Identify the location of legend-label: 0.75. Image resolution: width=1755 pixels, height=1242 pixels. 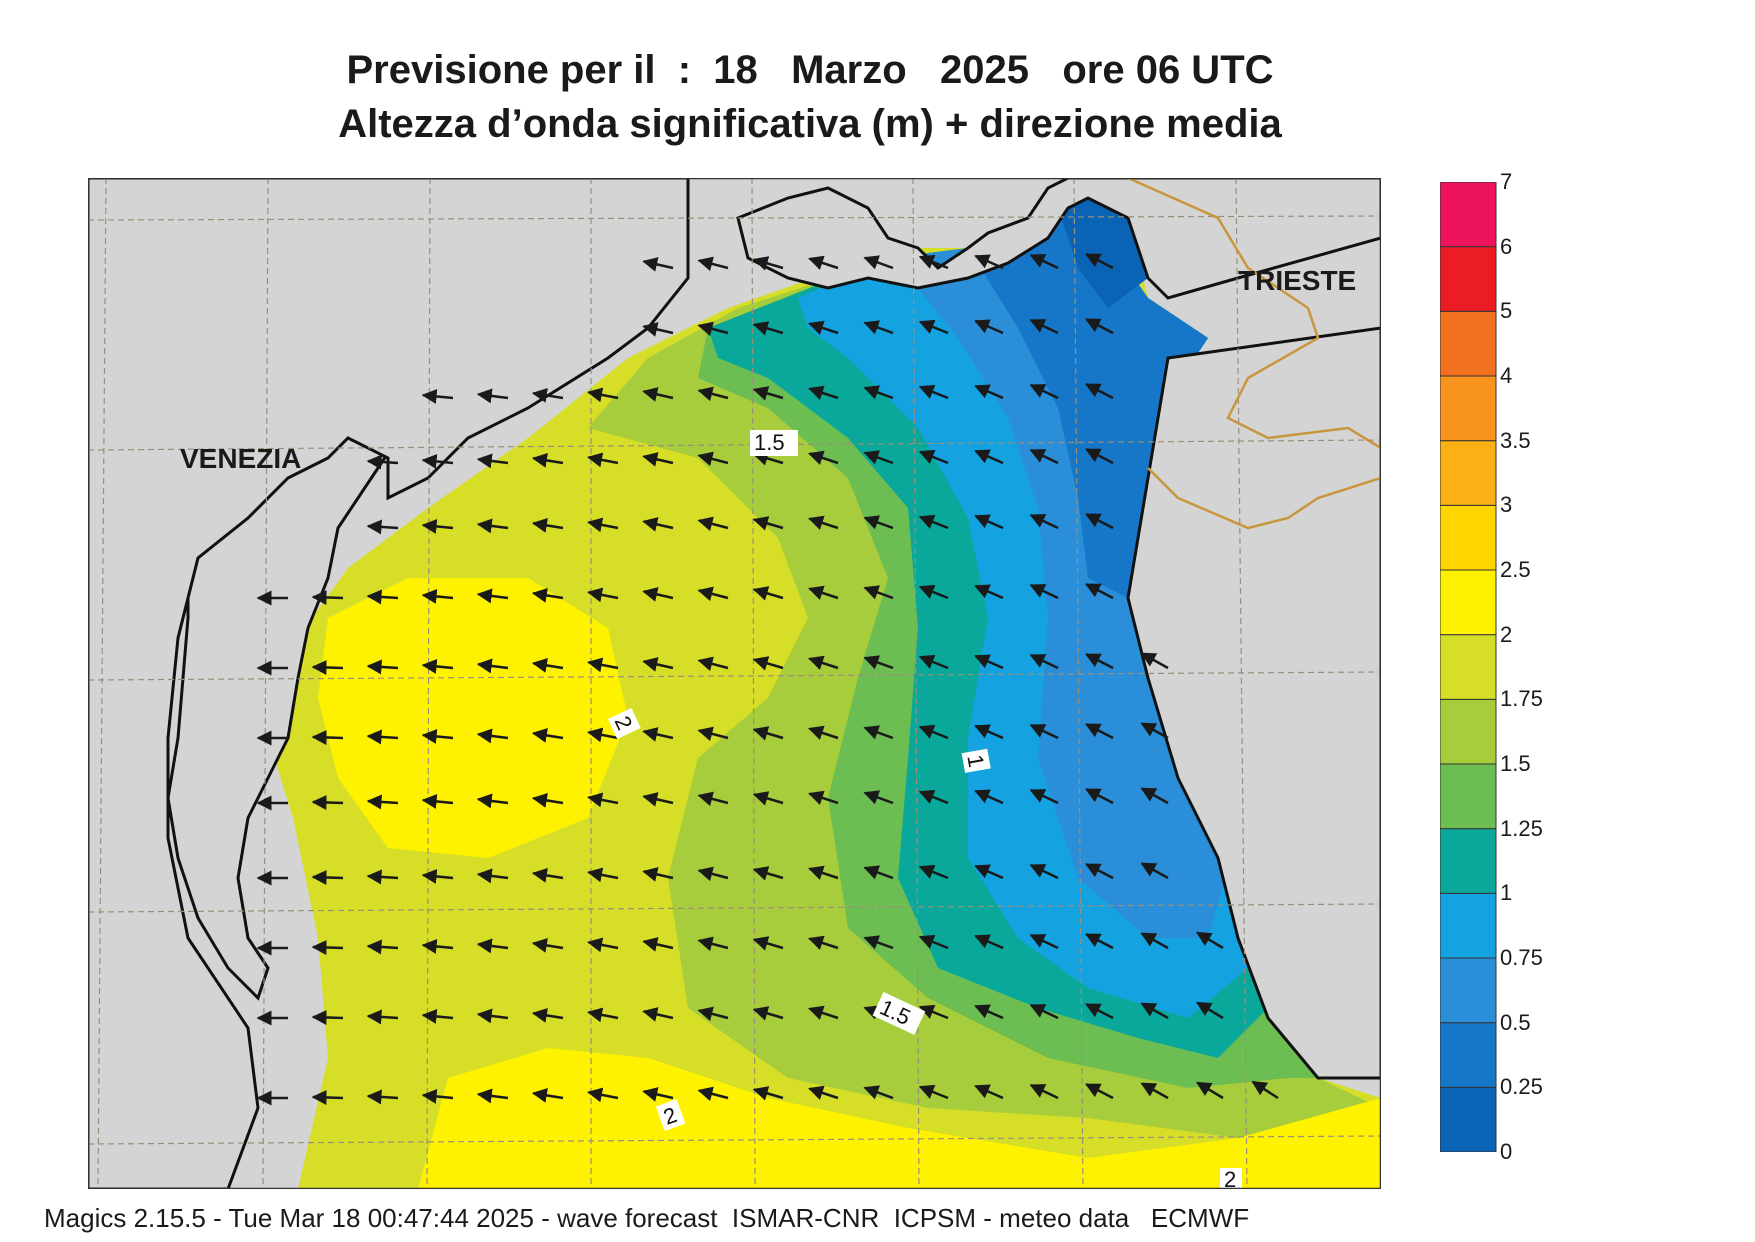
(1521, 957).